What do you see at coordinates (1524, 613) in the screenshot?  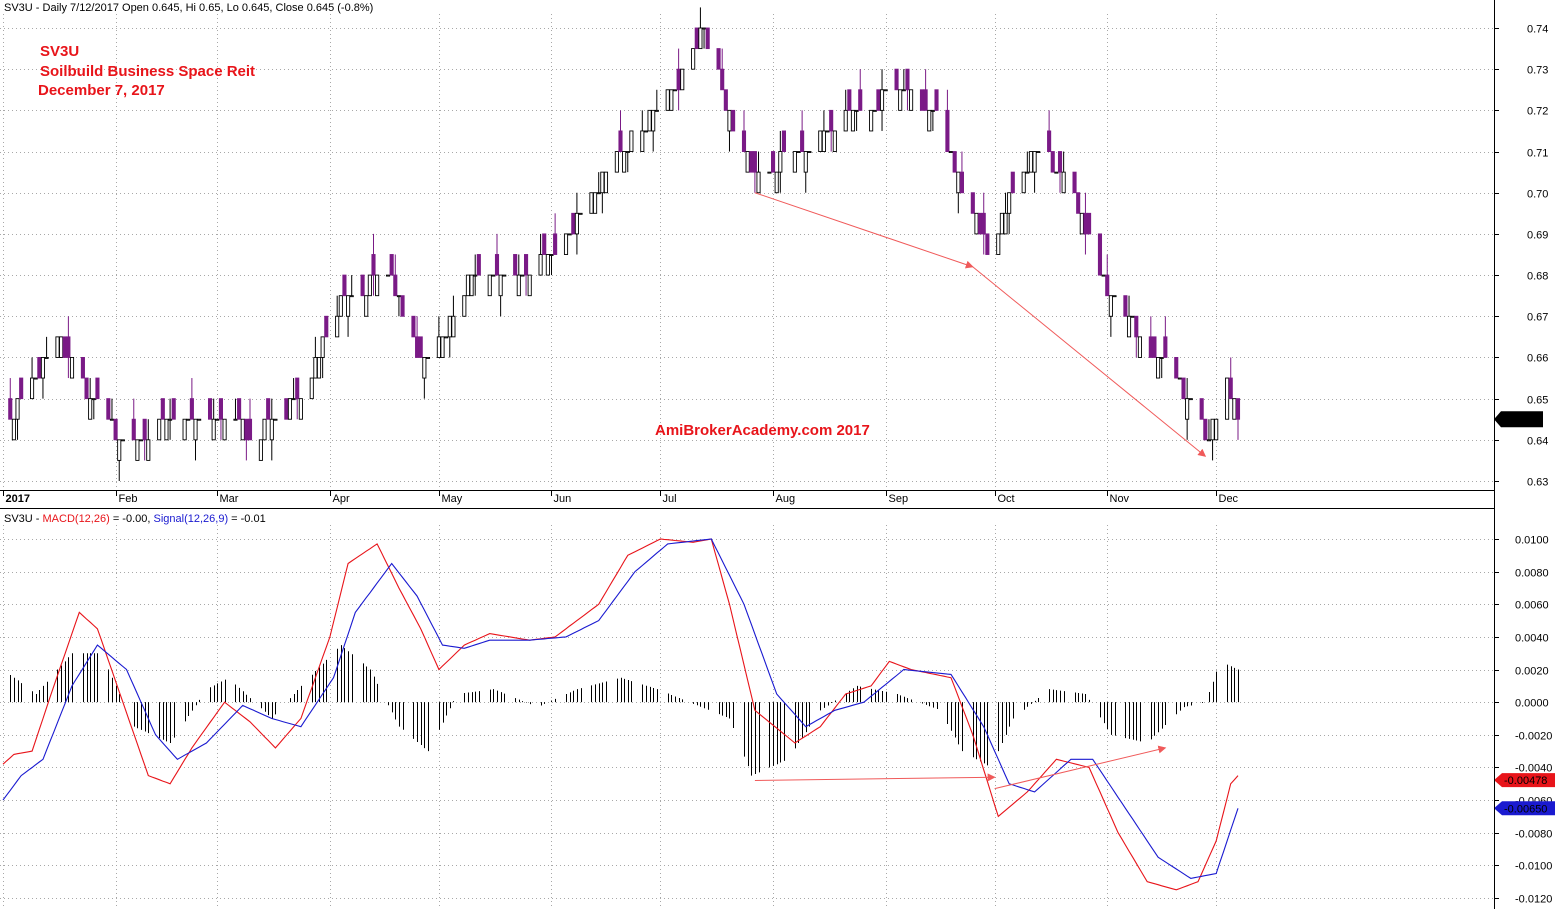 I see `value-badges: 0.645 -0.00478 -0.00650` at bounding box center [1524, 613].